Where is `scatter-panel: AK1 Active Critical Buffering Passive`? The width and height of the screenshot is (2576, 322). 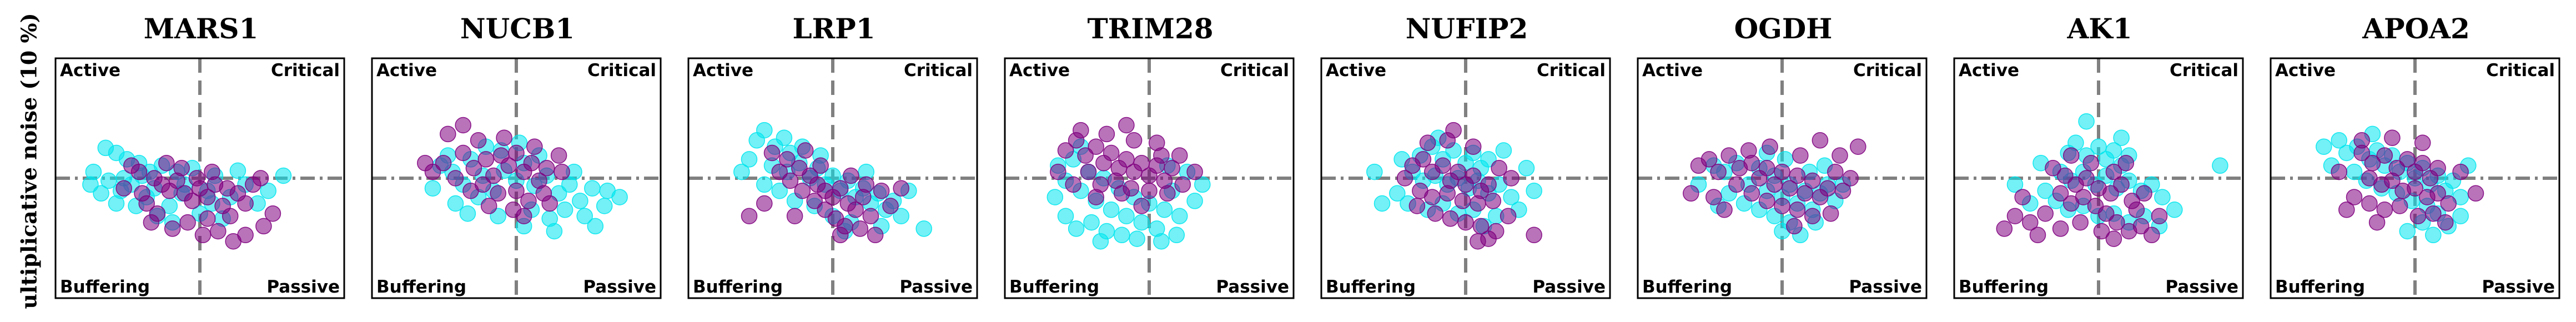 scatter-panel: AK1 Active Critical Buffering Passive is located at coordinates (2099, 161).